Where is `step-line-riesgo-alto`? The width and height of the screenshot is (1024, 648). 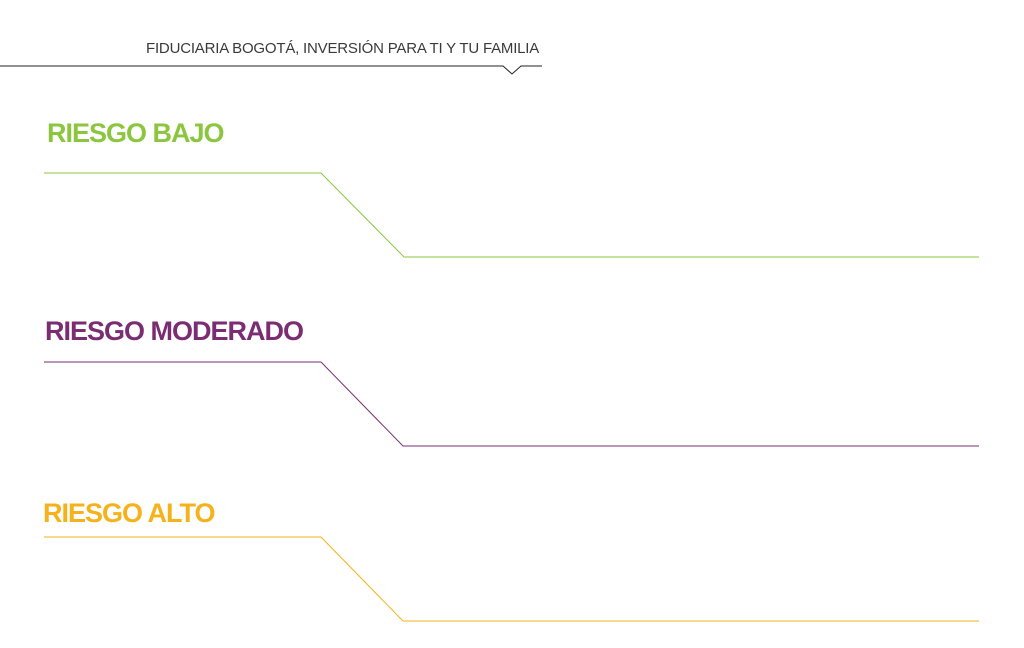 step-line-riesgo-alto is located at coordinates (511, 579).